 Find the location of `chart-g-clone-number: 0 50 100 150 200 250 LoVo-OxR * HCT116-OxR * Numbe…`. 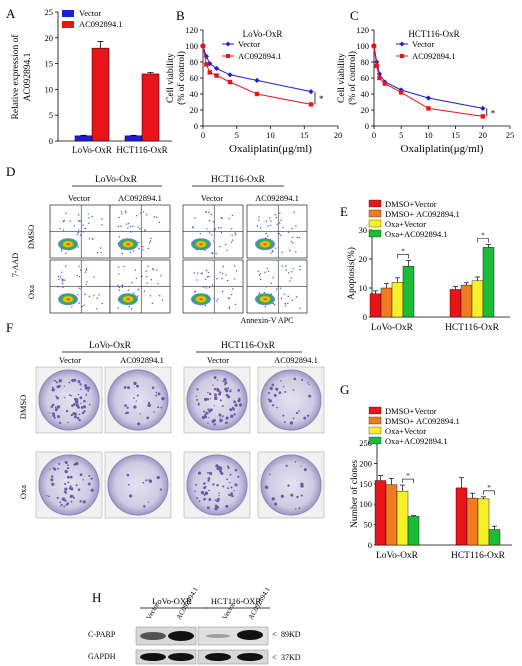

chart-g-clone-number: 0 50 100 150 200 250 LoVo-OxR * HCT116-OxR * Numbe… is located at coordinates (430, 483).